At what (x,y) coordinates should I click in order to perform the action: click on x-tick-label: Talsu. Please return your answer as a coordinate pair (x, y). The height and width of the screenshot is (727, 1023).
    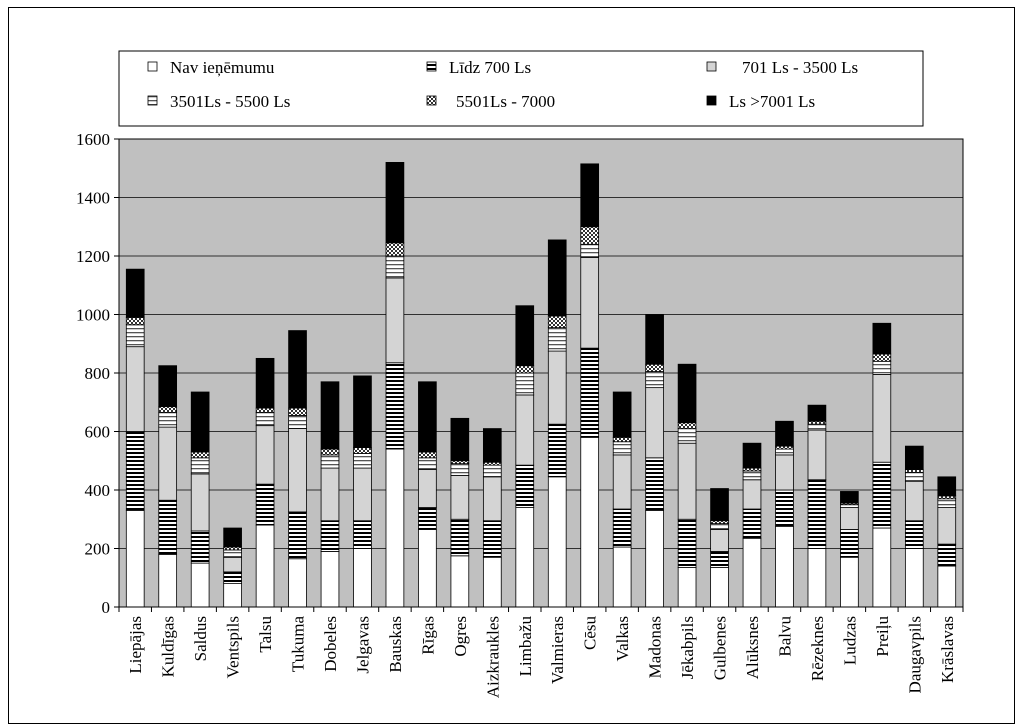
    Looking at the image, I should click on (265, 634).